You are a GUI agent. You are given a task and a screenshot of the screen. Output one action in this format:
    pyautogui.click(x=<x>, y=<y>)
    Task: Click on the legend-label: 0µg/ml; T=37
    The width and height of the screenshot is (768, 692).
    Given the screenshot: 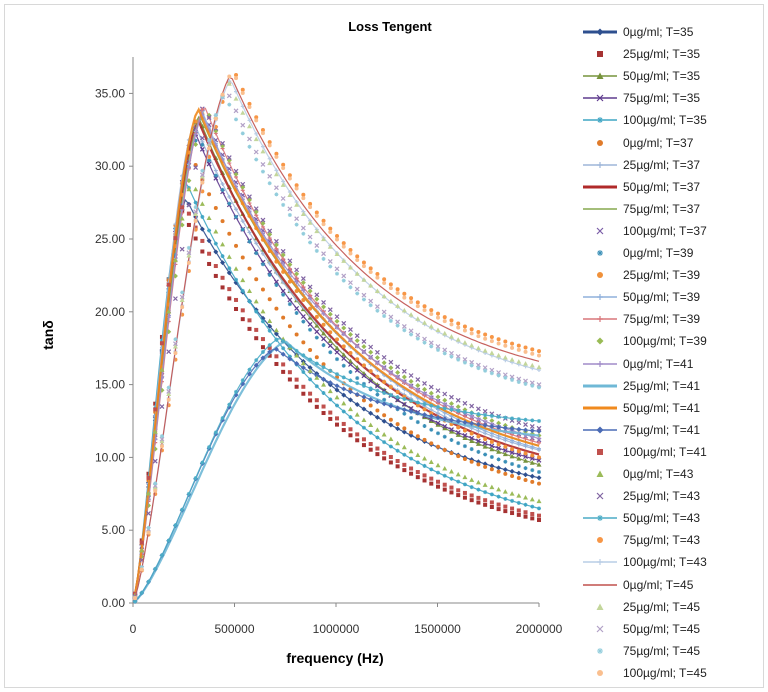 What is the action you would take?
    pyautogui.click(x=658, y=142)
    